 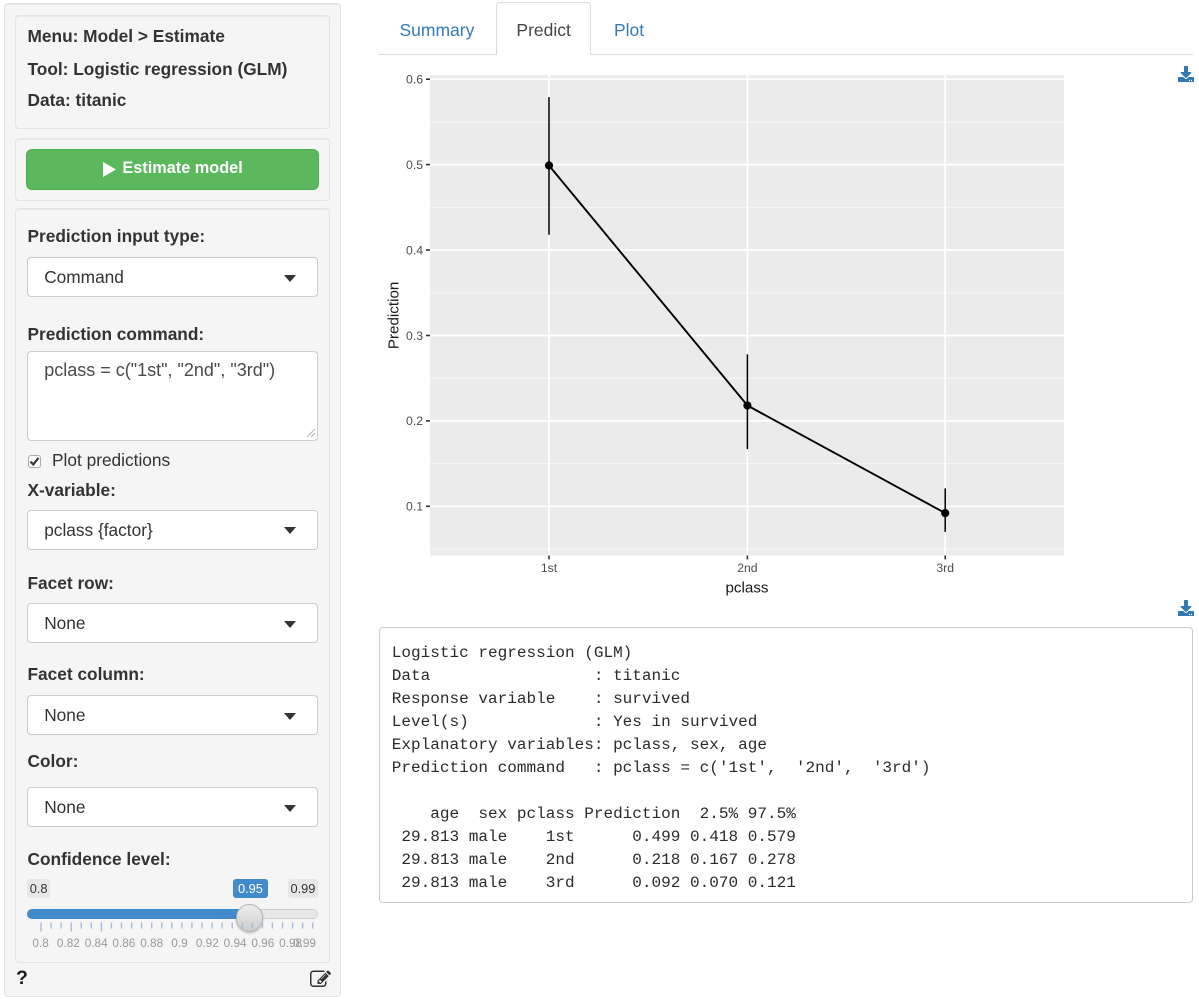 I want to click on svg-text: 0.2, so click(x=414, y=421).